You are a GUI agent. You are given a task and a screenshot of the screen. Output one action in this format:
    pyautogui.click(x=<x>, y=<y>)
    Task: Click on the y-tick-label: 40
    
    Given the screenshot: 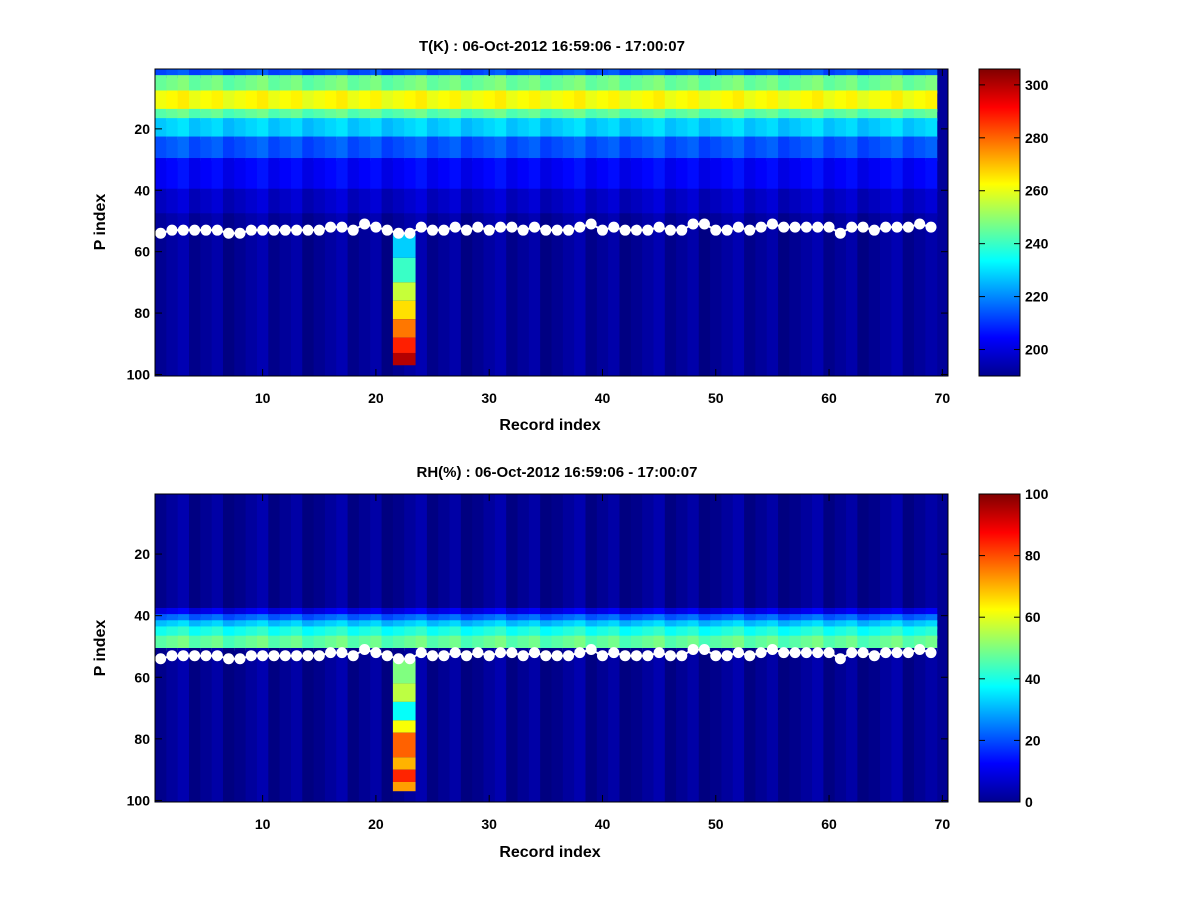 What is the action you would take?
    pyautogui.click(x=142, y=190)
    